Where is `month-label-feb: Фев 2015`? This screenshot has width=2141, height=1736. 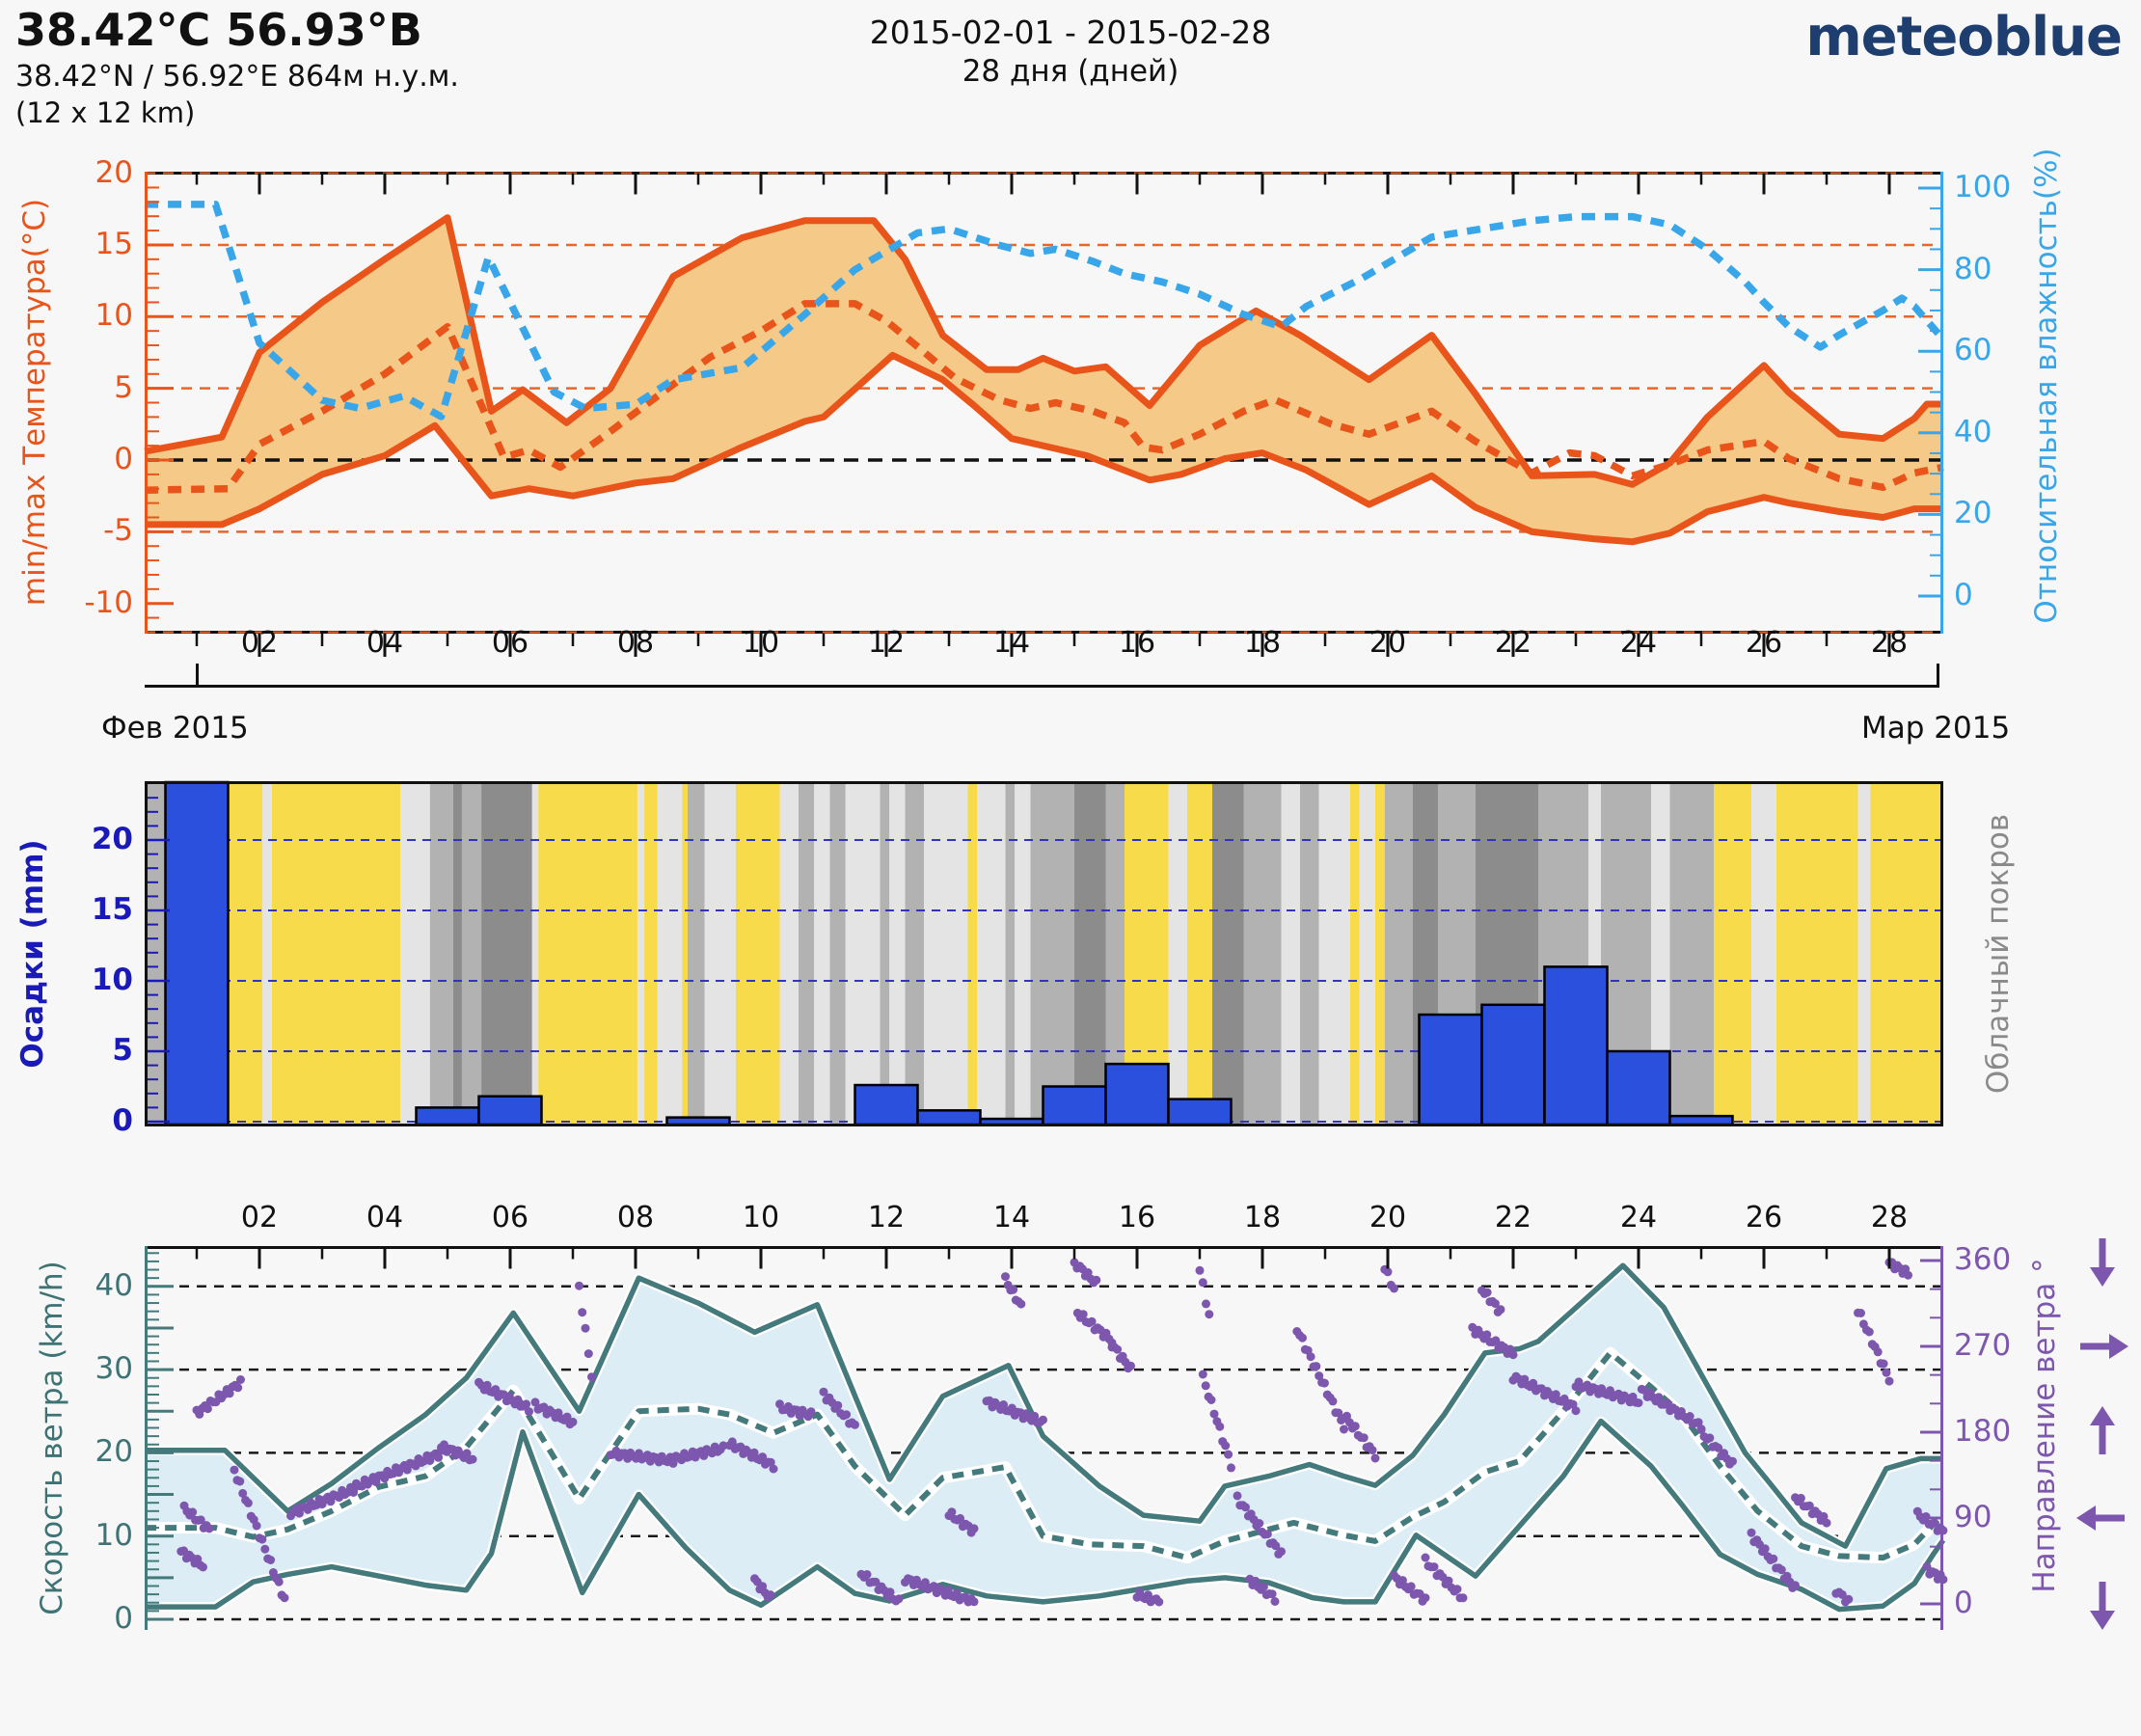
month-label-feb: Фев 2015 is located at coordinates (175, 728).